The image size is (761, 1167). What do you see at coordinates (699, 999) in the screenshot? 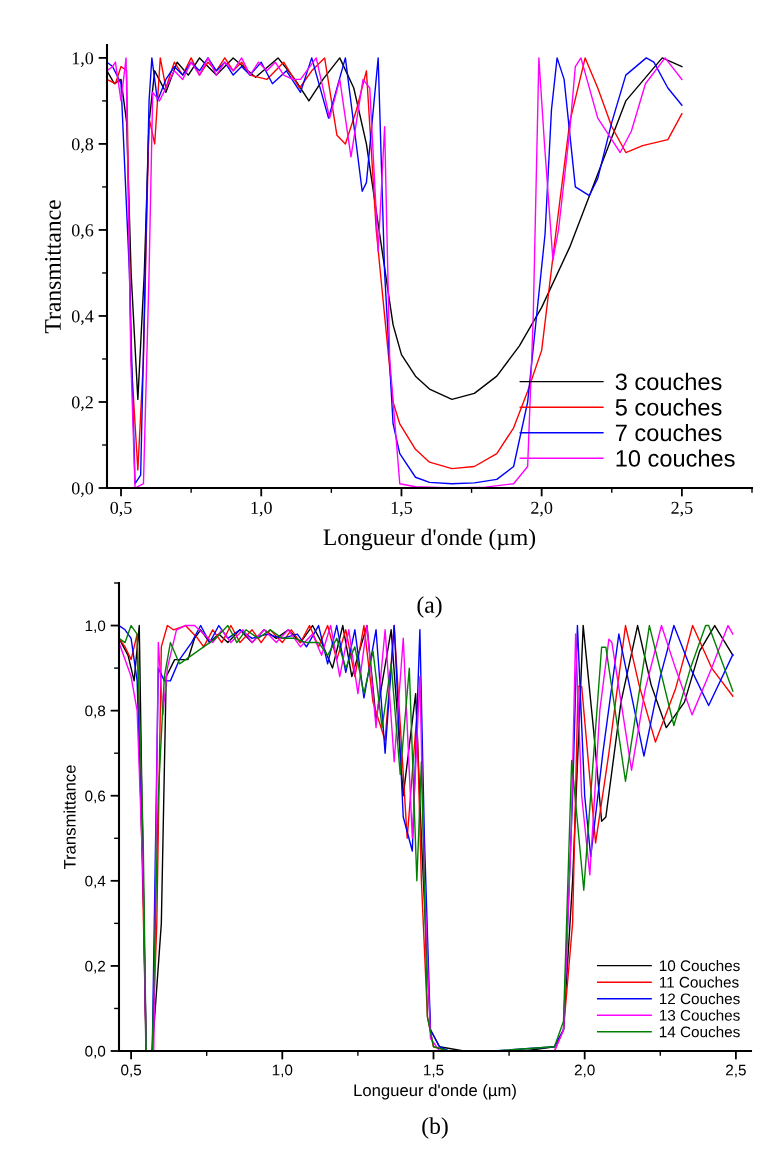
I see `legend-label: 12 Couches` at bounding box center [699, 999].